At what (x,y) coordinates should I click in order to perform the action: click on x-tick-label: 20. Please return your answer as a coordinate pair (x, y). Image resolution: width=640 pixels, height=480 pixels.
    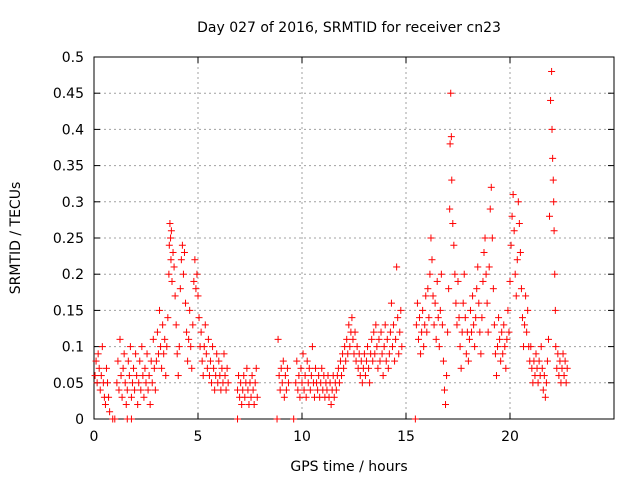
    Looking at the image, I should click on (510, 437).